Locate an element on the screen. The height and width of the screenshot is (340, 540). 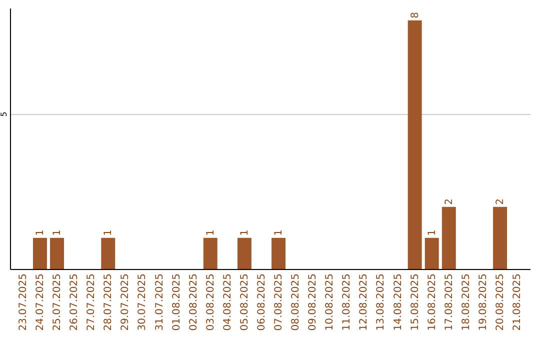
x-tick-label: 12.08.2025 is located at coordinates (364, 302).